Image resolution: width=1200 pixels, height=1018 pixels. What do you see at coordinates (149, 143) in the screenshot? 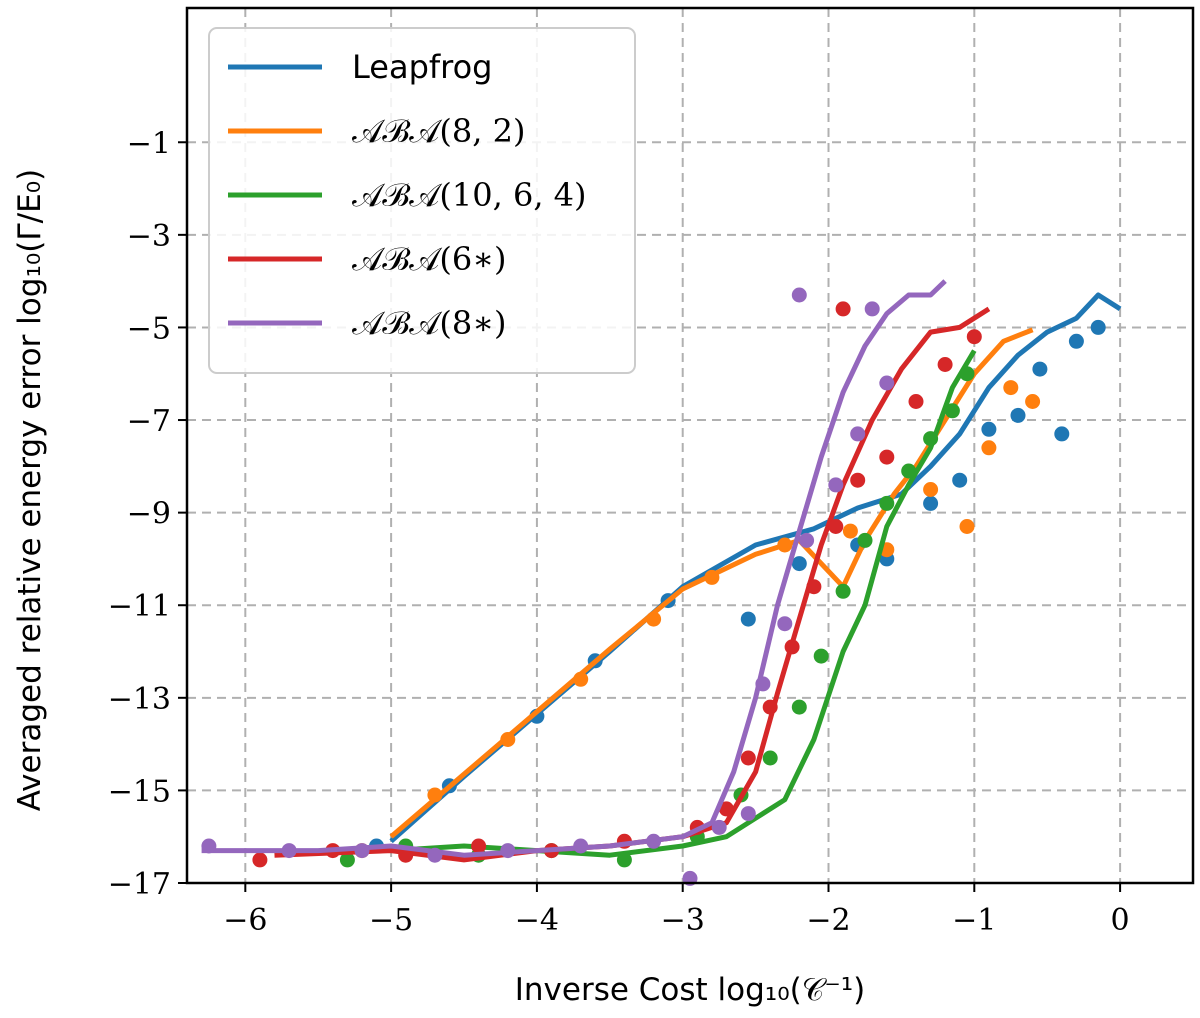
I see `y-tick-label: −1` at bounding box center [149, 143].